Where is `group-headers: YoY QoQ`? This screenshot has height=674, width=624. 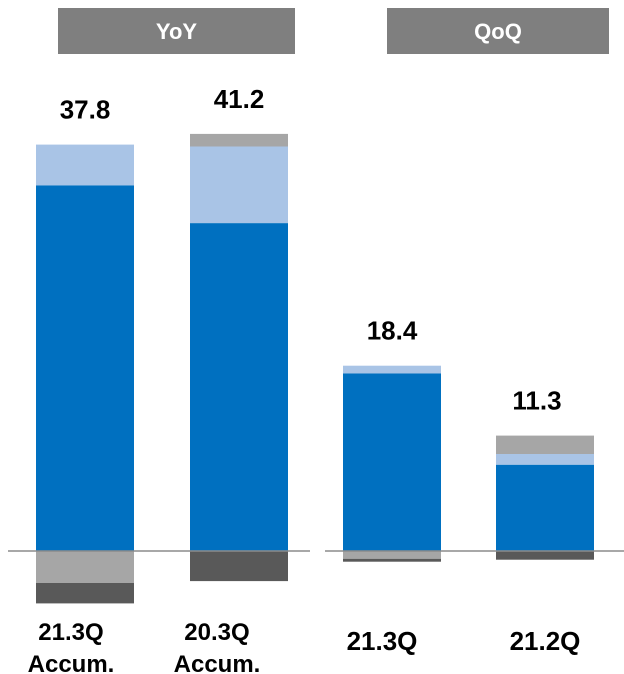 group-headers: YoY QoQ is located at coordinates (333, 31).